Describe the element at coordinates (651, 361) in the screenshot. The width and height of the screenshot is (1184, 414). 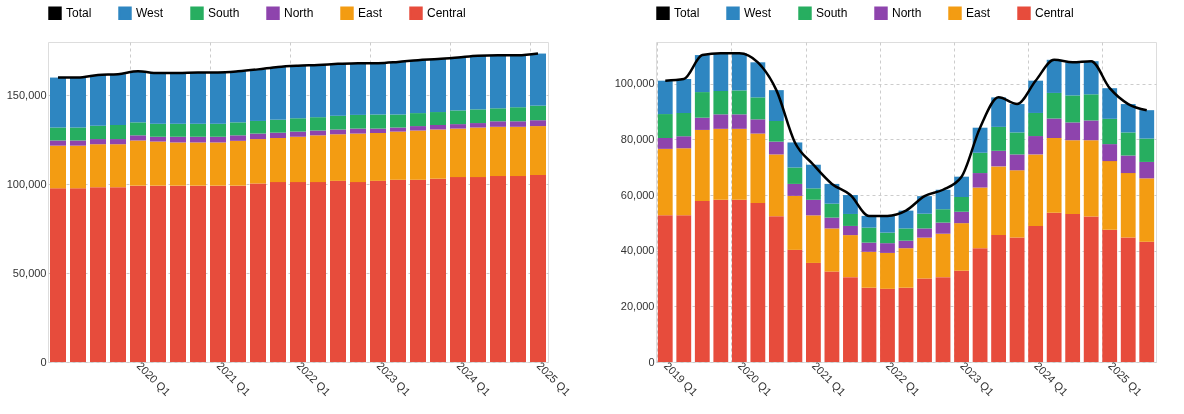
I see `y-tick-label: 0` at that location.